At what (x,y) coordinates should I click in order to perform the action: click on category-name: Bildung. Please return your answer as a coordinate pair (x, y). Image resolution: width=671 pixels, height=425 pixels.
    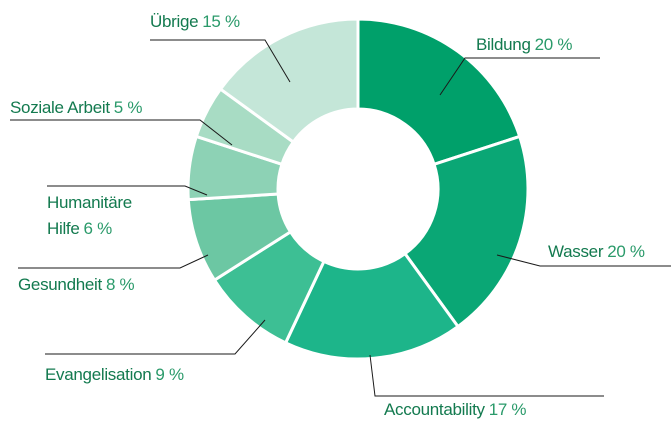
    Looking at the image, I should click on (503, 44).